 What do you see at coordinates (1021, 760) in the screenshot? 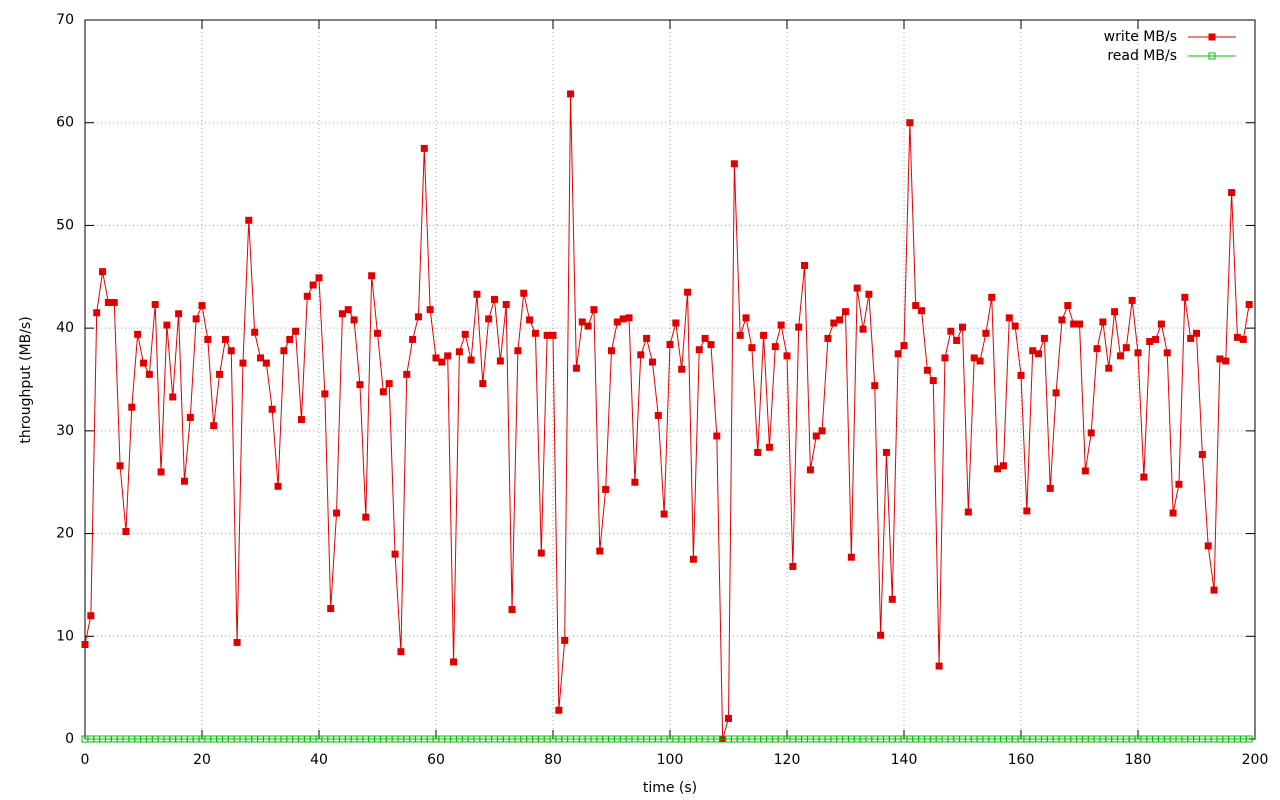
I see `x-tick-label: 160` at bounding box center [1021, 760].